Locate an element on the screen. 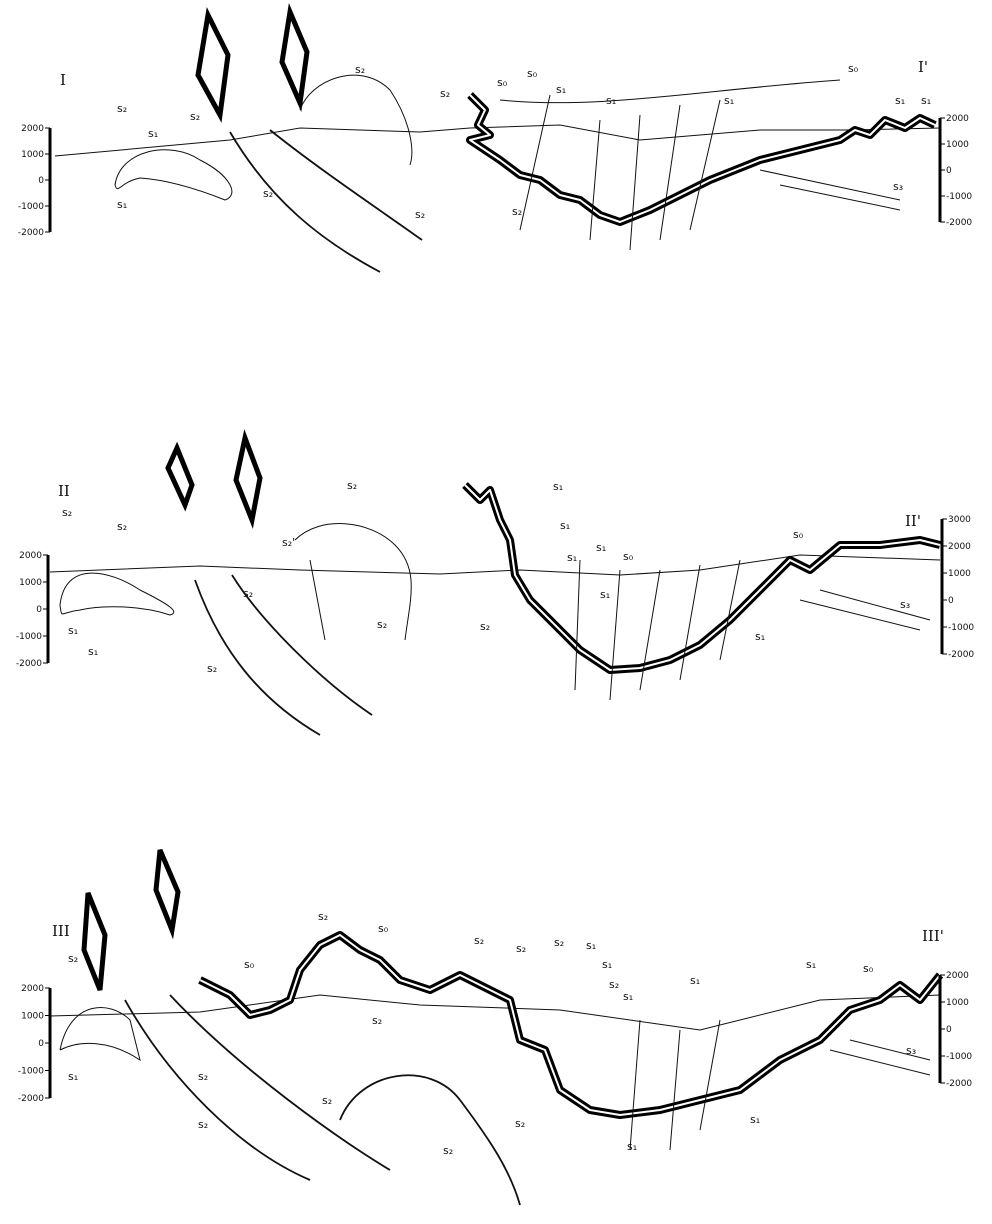 This screenshot has width=992, height=1224. scale-label: 3000 is located at coordinates (959, 520).